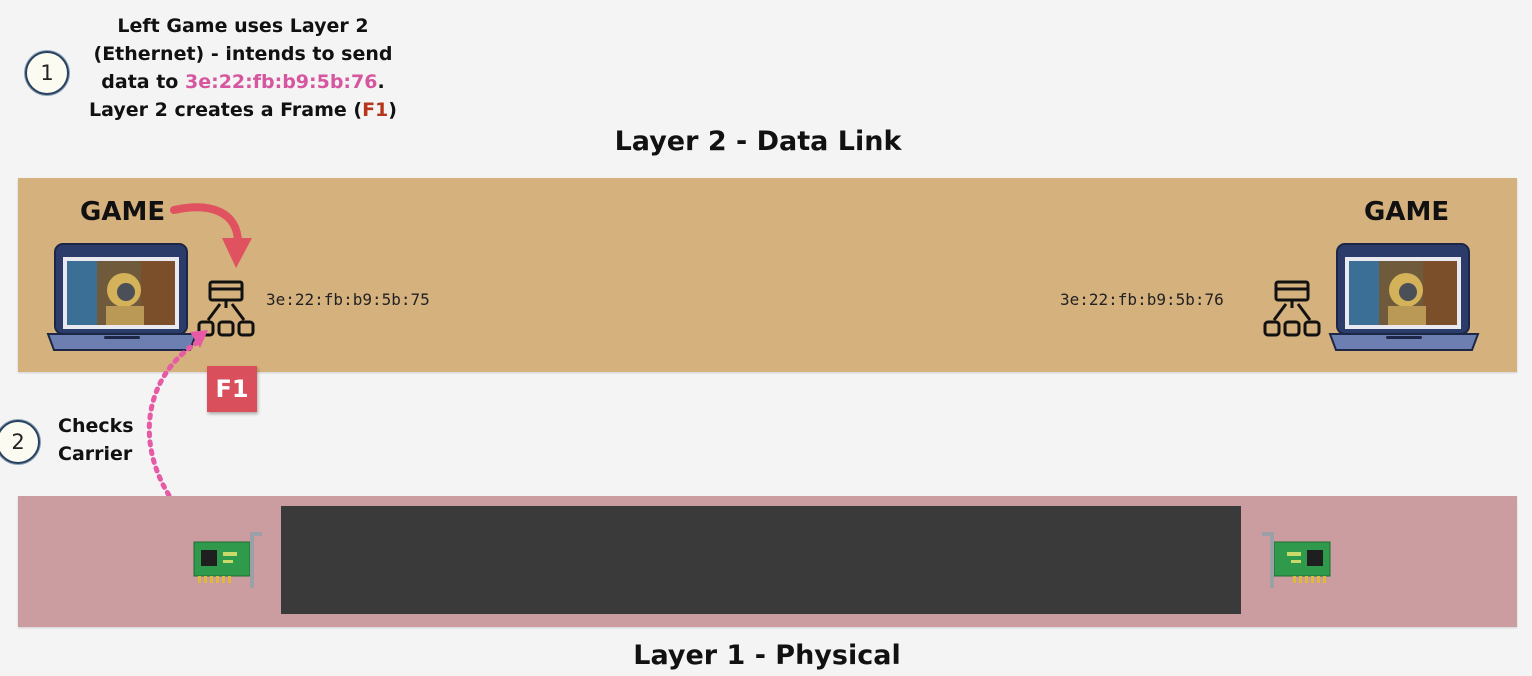  I want to click on frame-f1-label: F1, so click(232, 389).